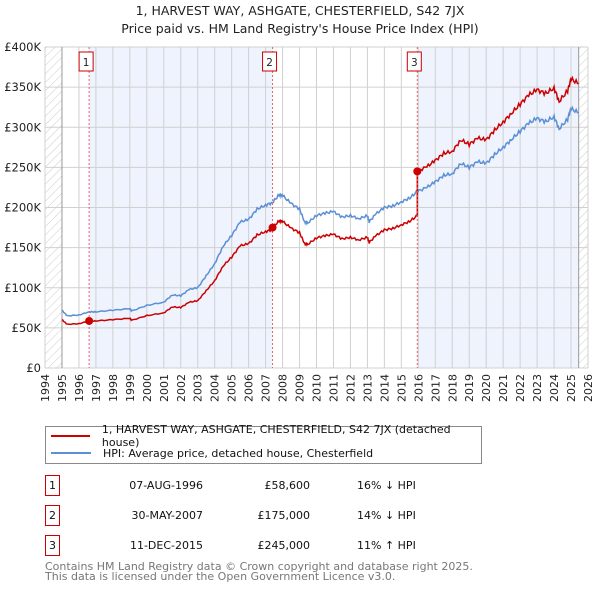 The height and width of the screenshot is (590, 600). Describe the element at coordinates (300, 388) in the screenshot. I see `x-tick-label: 2009` at that location.